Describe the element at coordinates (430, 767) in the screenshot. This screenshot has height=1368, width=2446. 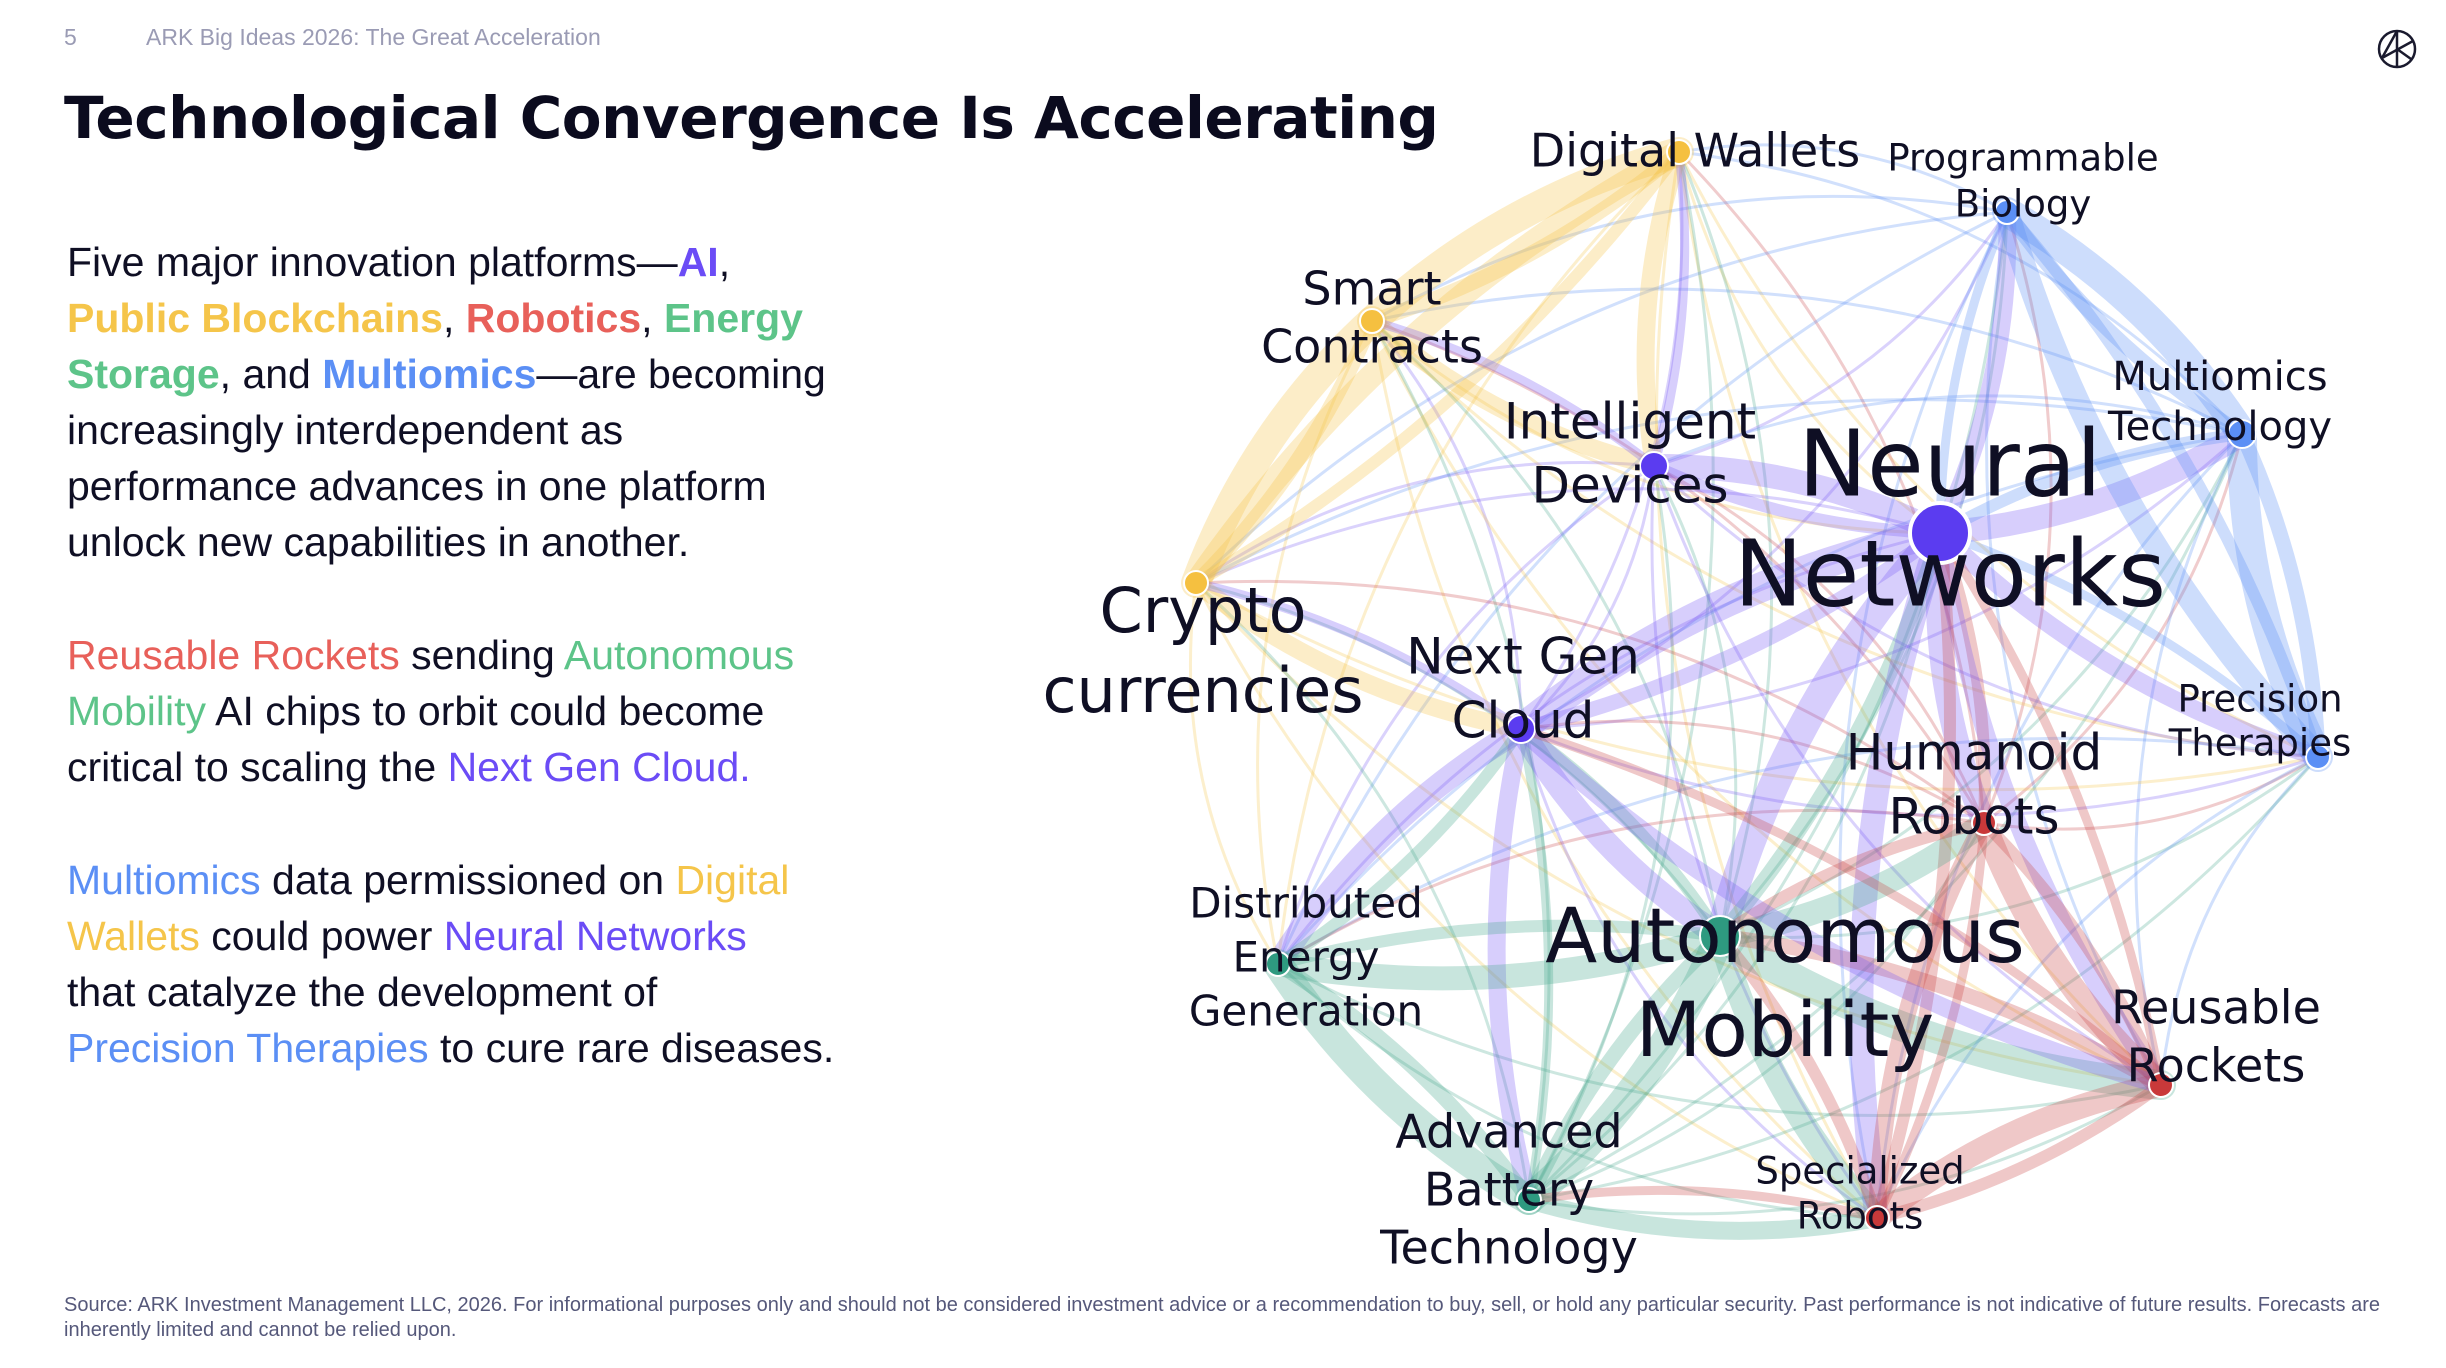
I see `paragraph-line: critical to scaling the Next Gen Cloud.` at that location.